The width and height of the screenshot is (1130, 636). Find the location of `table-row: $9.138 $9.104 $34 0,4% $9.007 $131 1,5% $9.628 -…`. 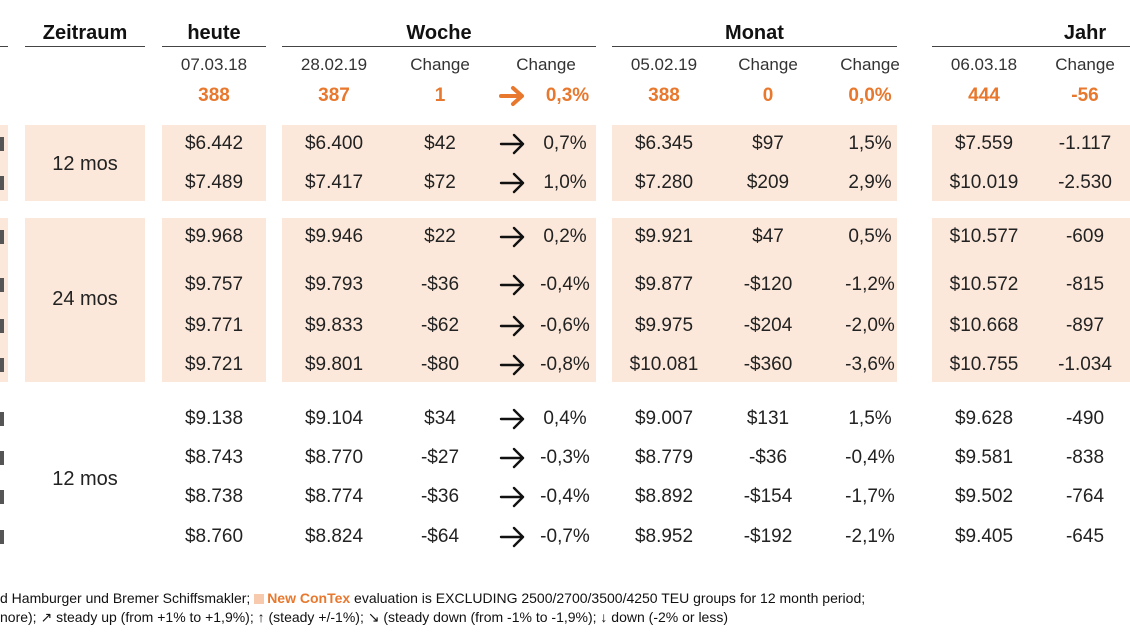

table-row: $9.138 $9.104 $34 0,4% $9.007 $131 1,5% $9.628 -… is located at coordinates (565, 419).